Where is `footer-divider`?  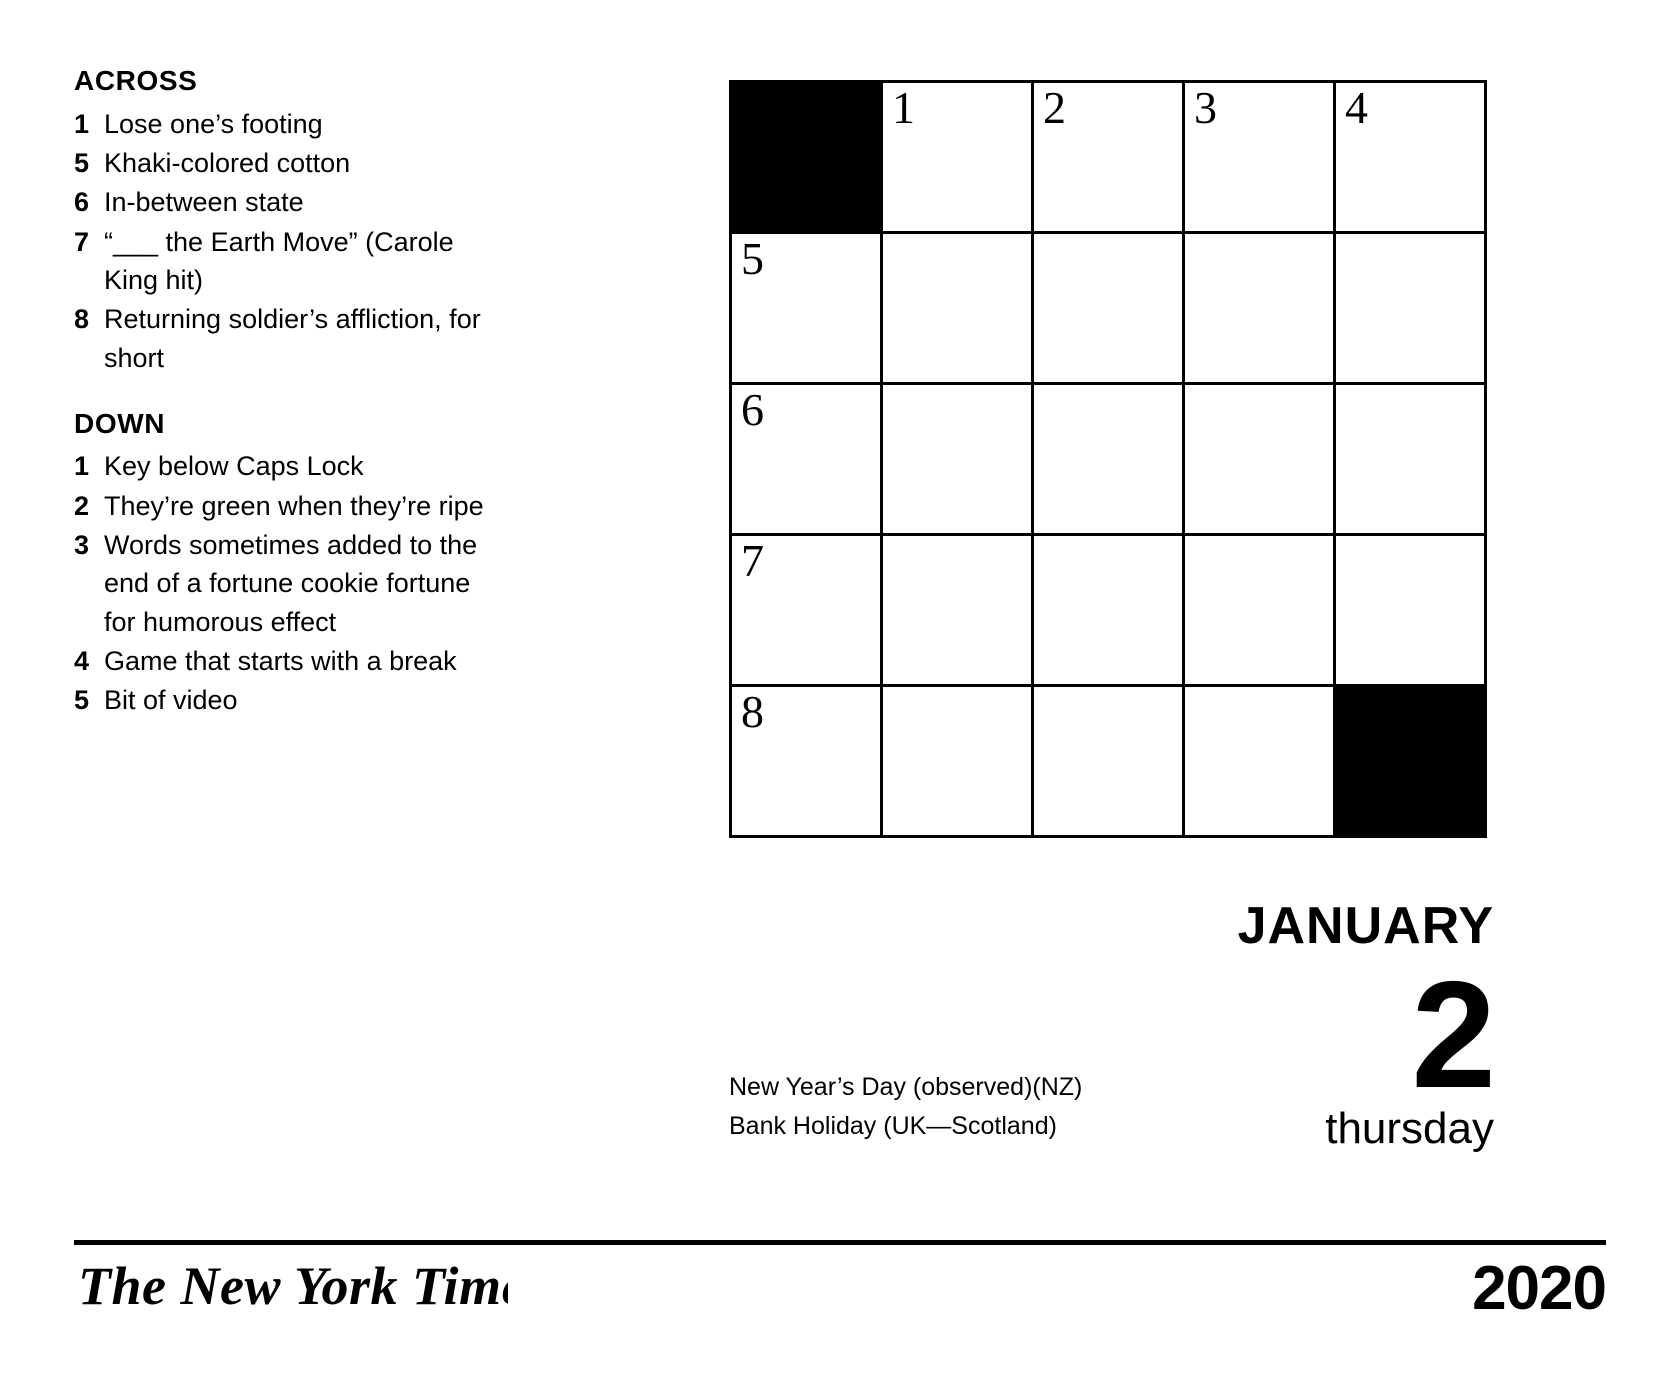 footer-divider is located at coordinates (840, 1242).